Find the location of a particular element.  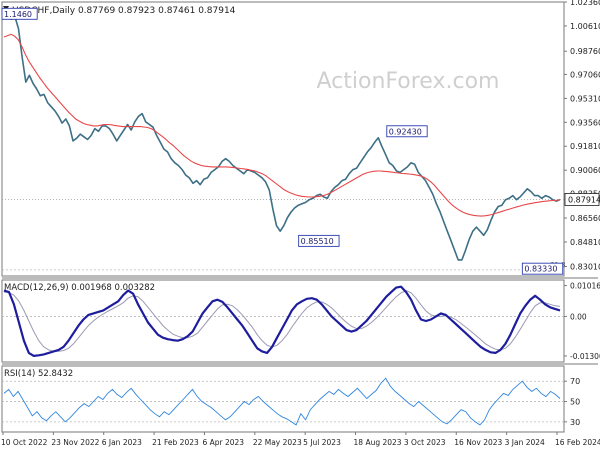

macd-signal-line is located at coordinates (282, 321).